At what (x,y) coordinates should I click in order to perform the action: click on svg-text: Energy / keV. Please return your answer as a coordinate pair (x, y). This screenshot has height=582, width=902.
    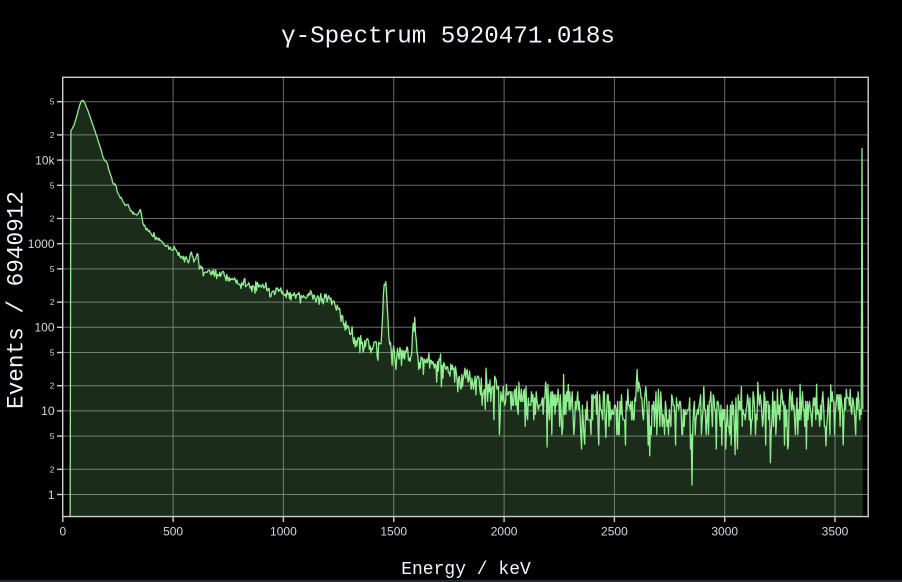
    Looking at the image, I should click on (466, 570).